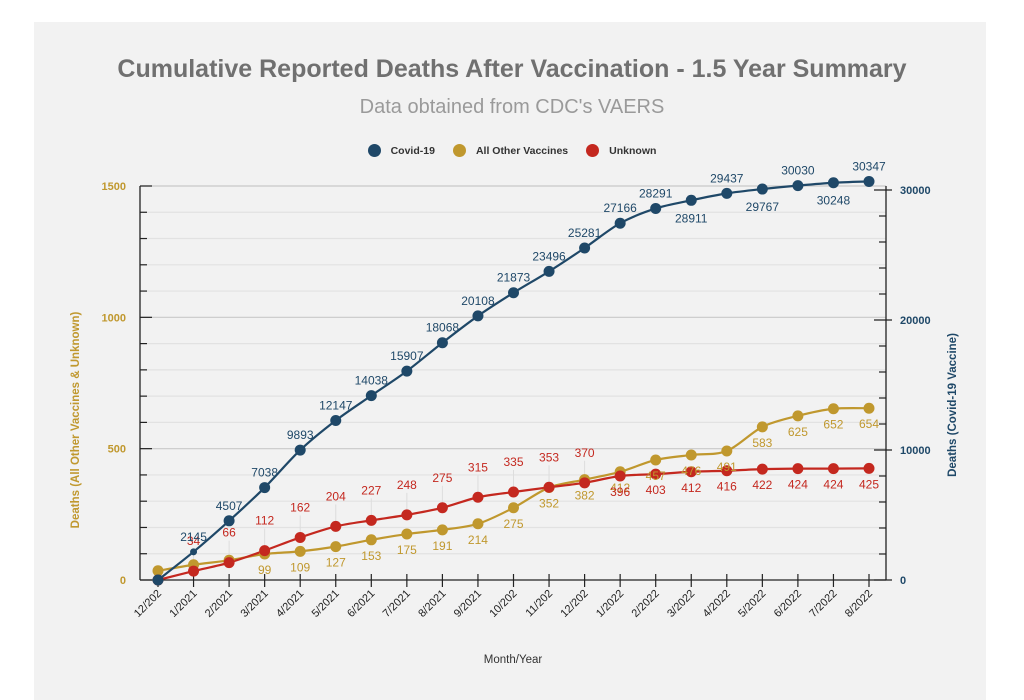 This screenshot has height=700, width=1024. Describe the element at coordinates (915, 191) in the screenshot. I see `y-right-tick-label: 30000` at that location.